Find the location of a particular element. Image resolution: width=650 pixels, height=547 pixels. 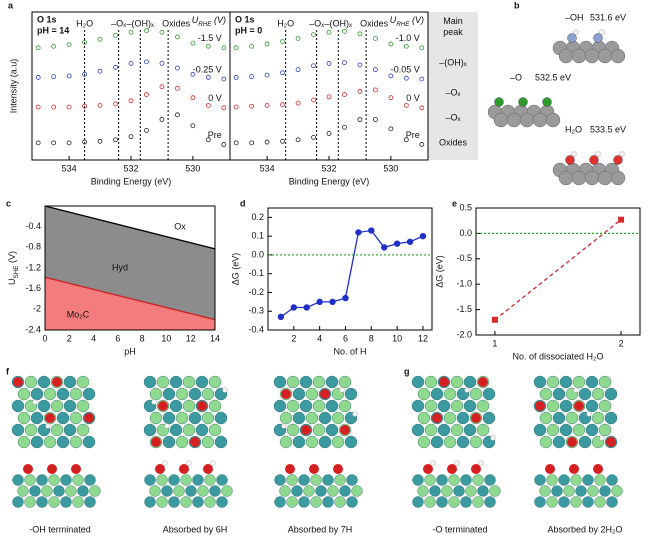

x-axis-label: Binding Energy (eV) is located at coordinates (131, 181).